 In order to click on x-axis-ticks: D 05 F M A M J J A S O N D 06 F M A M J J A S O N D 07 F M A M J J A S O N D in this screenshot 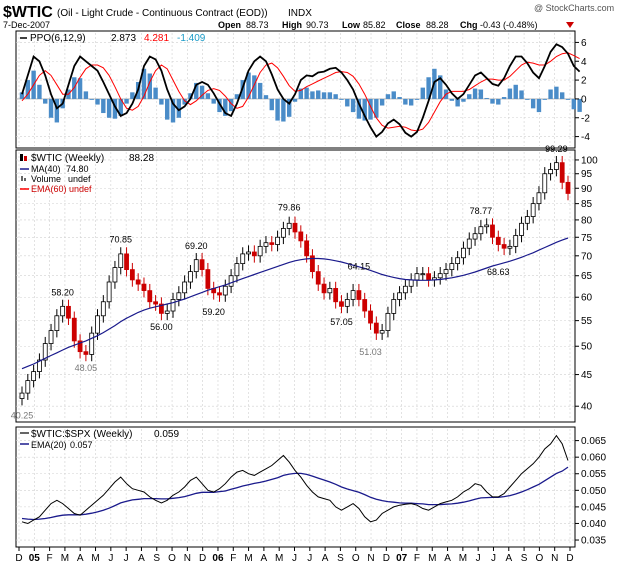, I will do `click(294, 555)`.